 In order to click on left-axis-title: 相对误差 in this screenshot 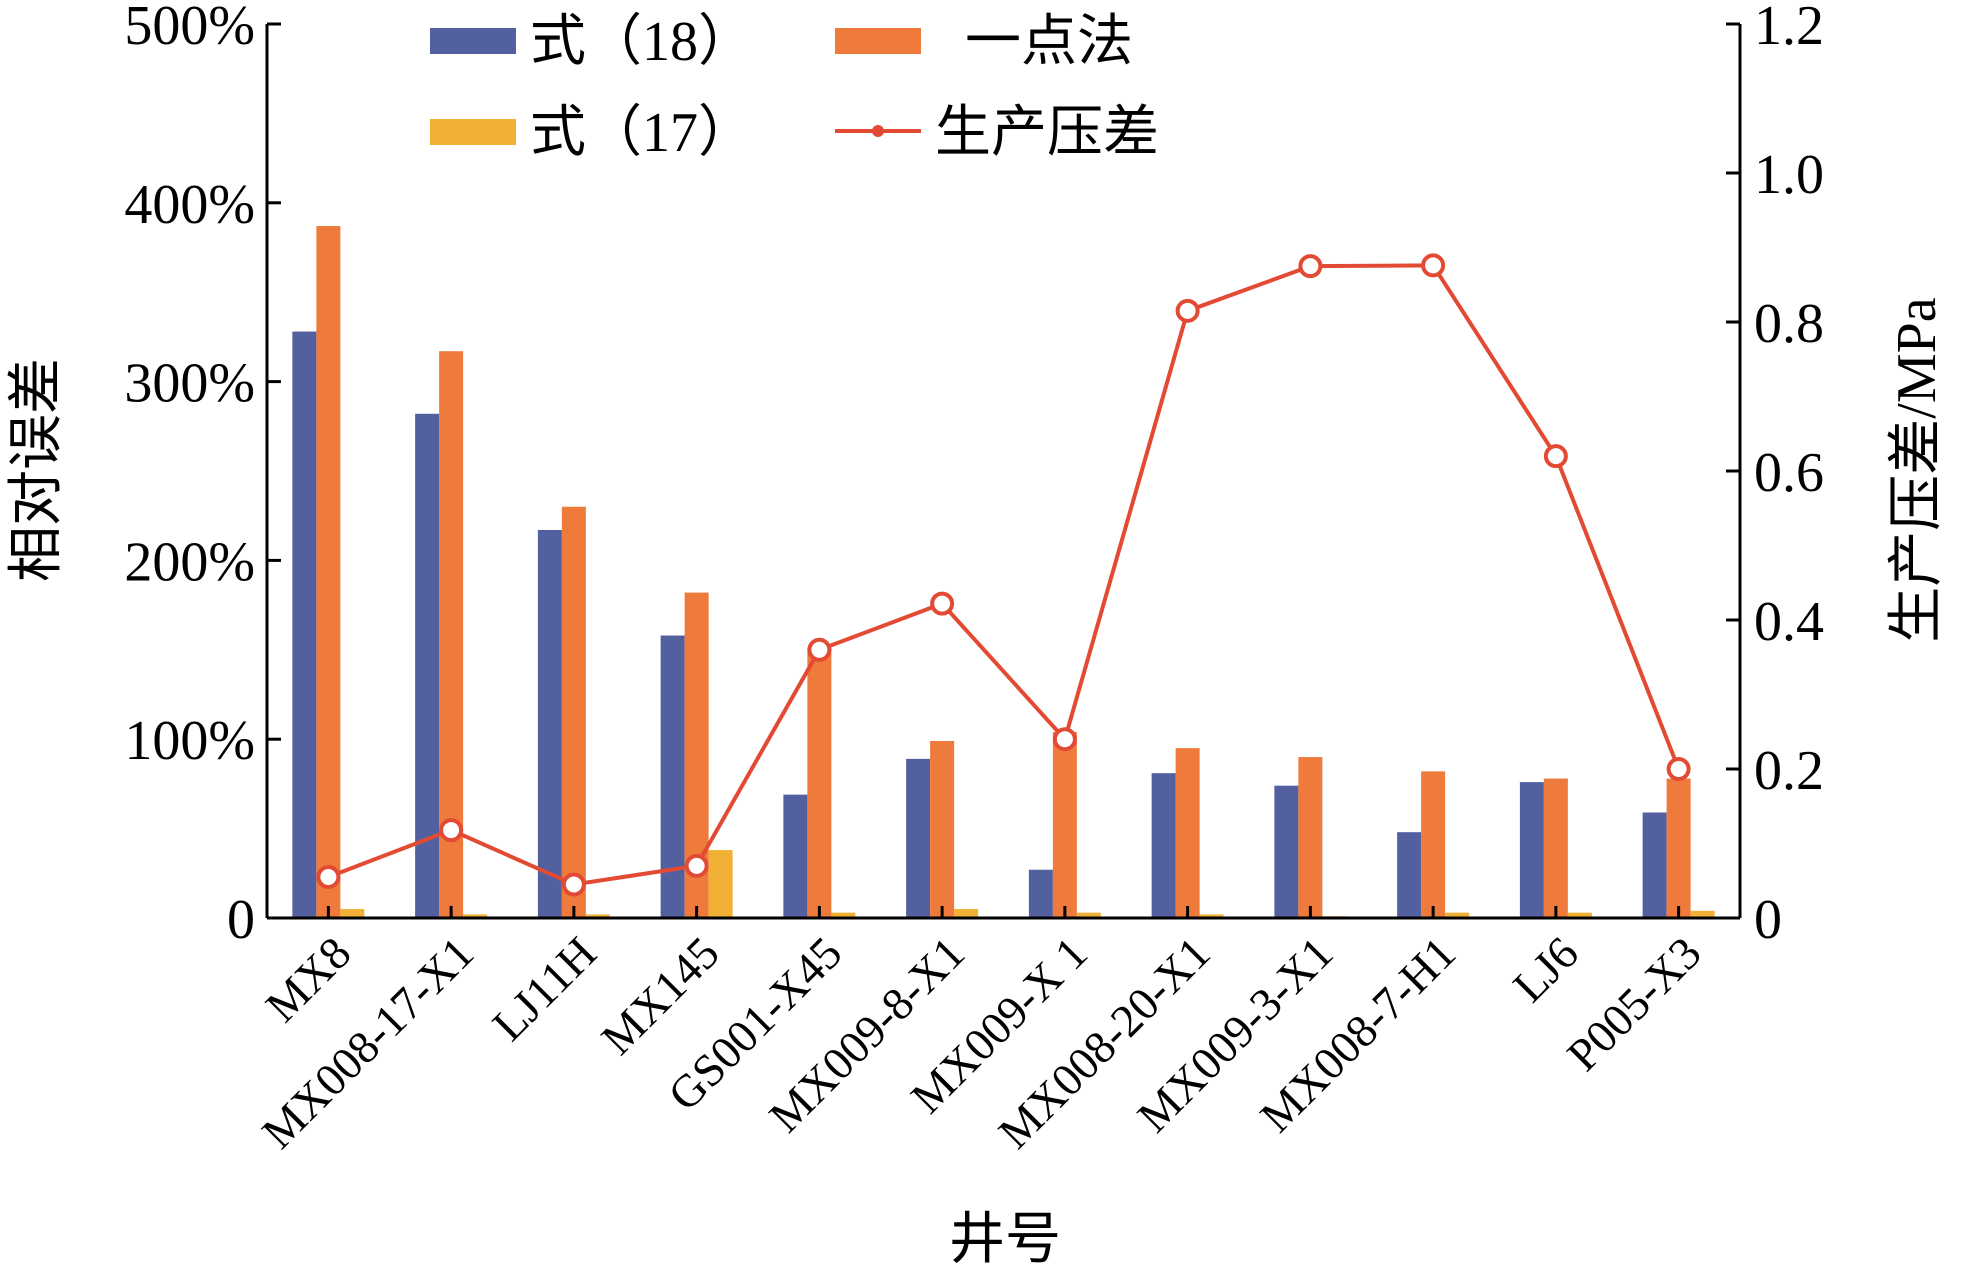, I will do `click(37, 470)`.